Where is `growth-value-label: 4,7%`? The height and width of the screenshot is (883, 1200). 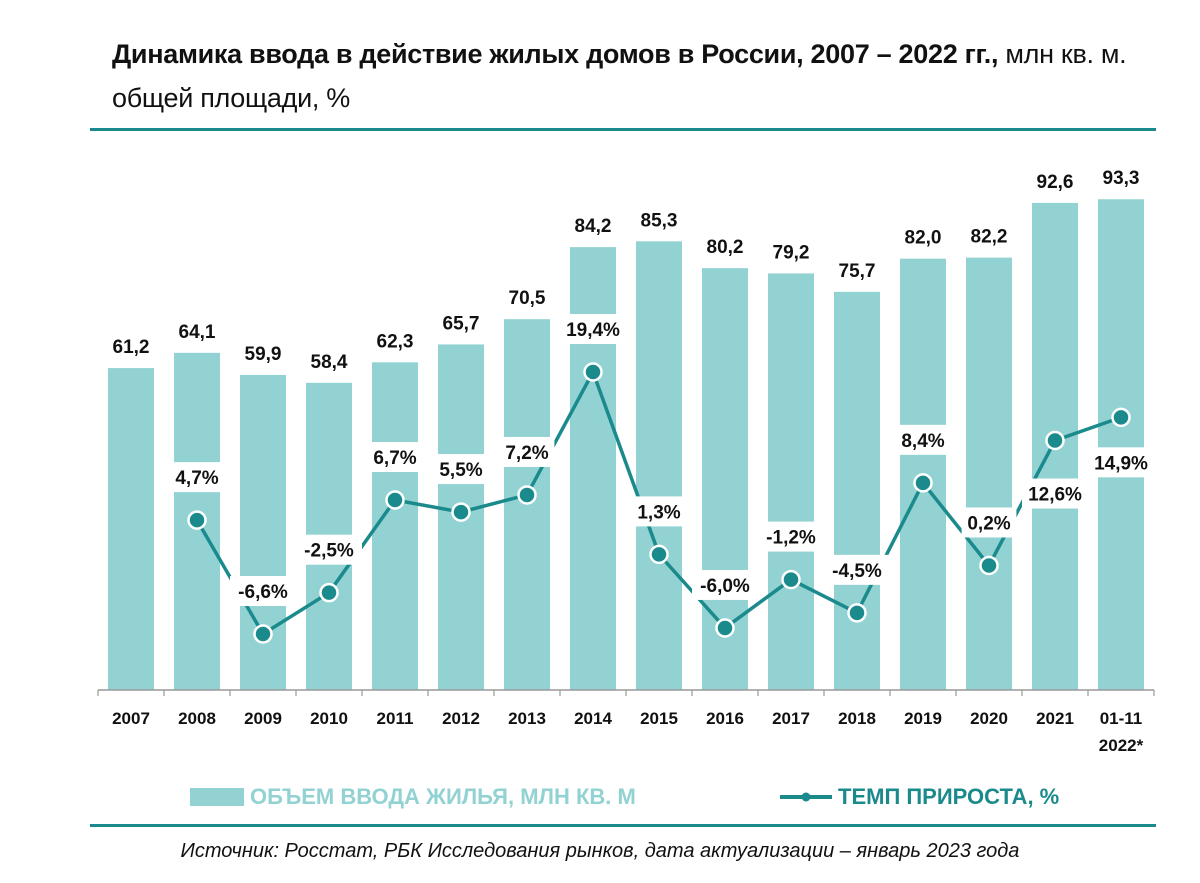 growth-value-label: 4,7% is located at coordinates (196, 478).